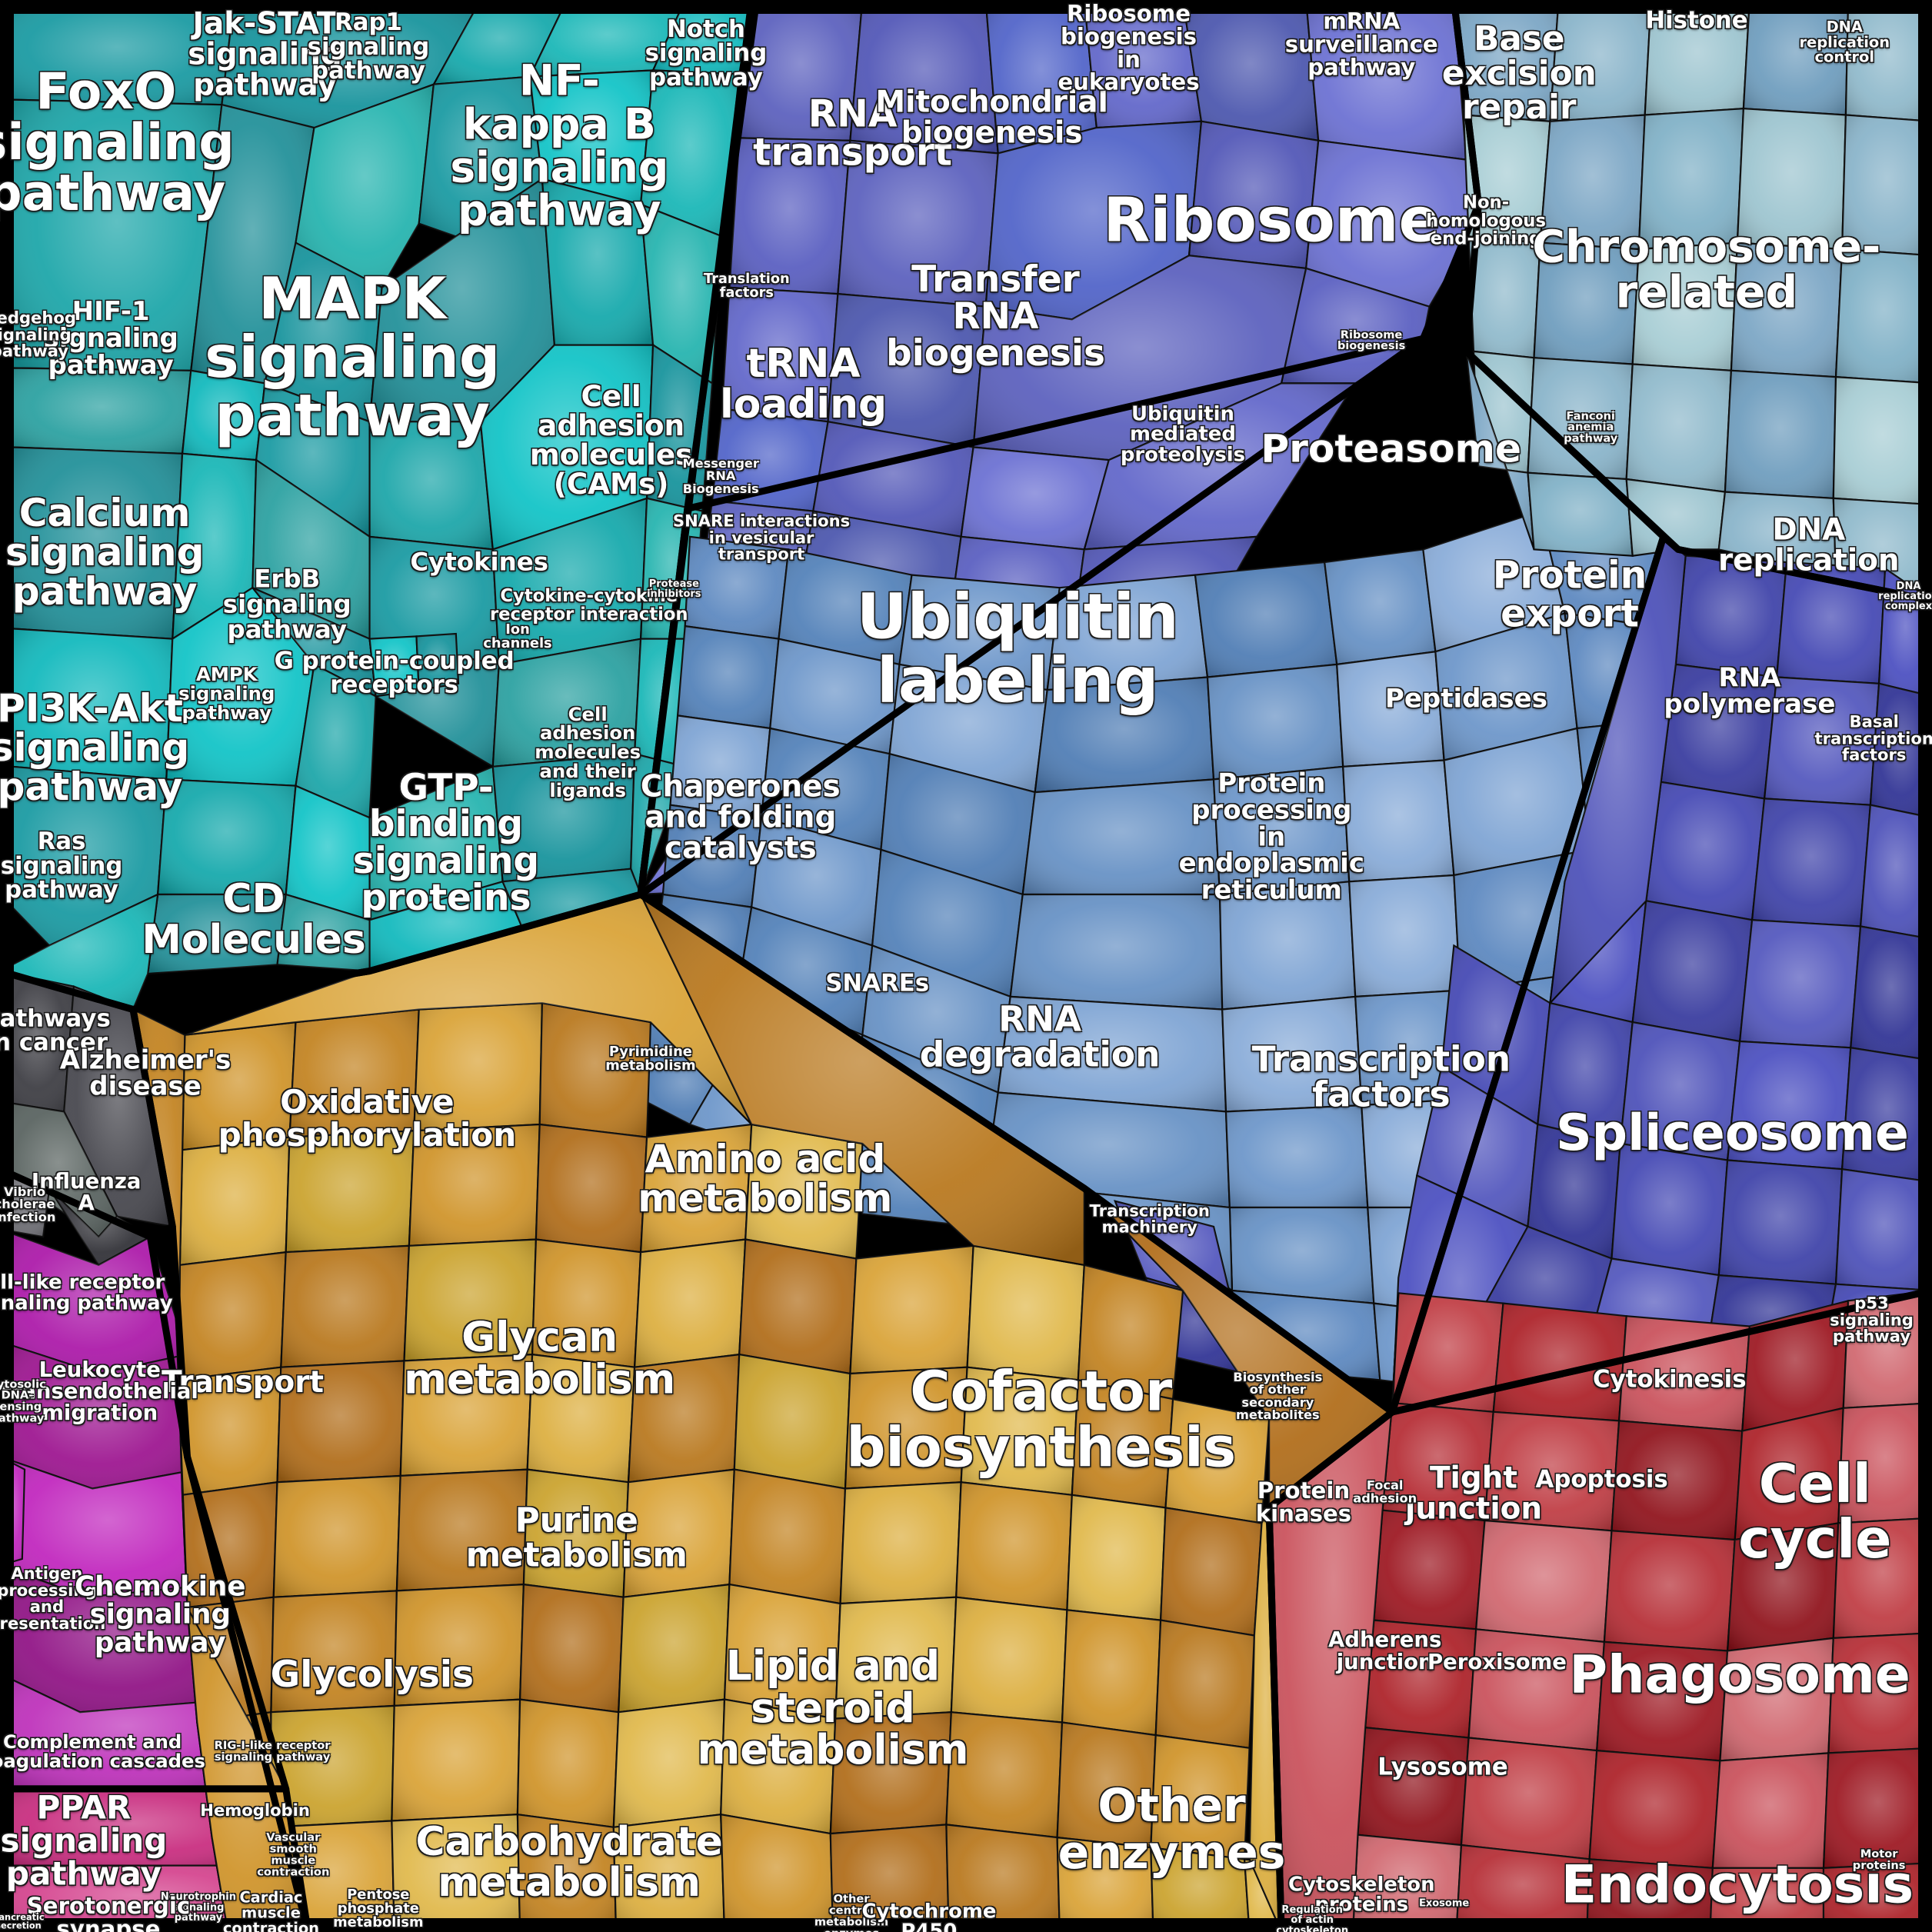 The width and height of the screenshot is (1932, 1932). I want to click on cell-label: Transcription machinery, so click(1149, 1219).